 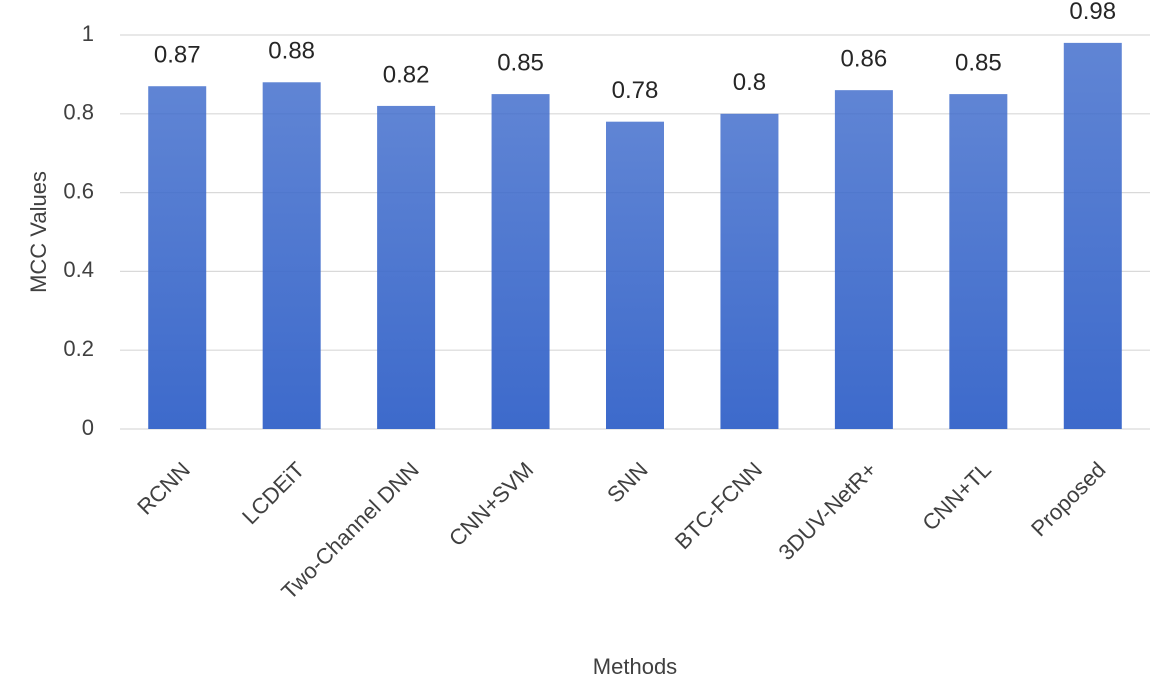 What do you see at coordinates (78, 348) in the screenshot?
I see `y-tick-label: 0.2` at bounding box center [78, 348].